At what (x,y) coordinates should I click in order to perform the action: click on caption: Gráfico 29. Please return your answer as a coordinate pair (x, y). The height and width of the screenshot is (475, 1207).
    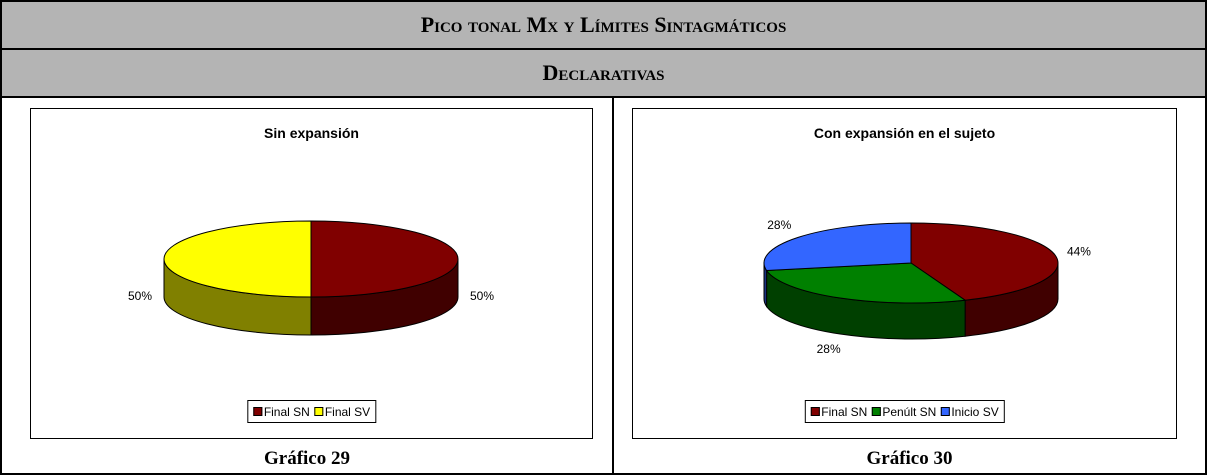
    Looking at the image, I should click on (306, 458).